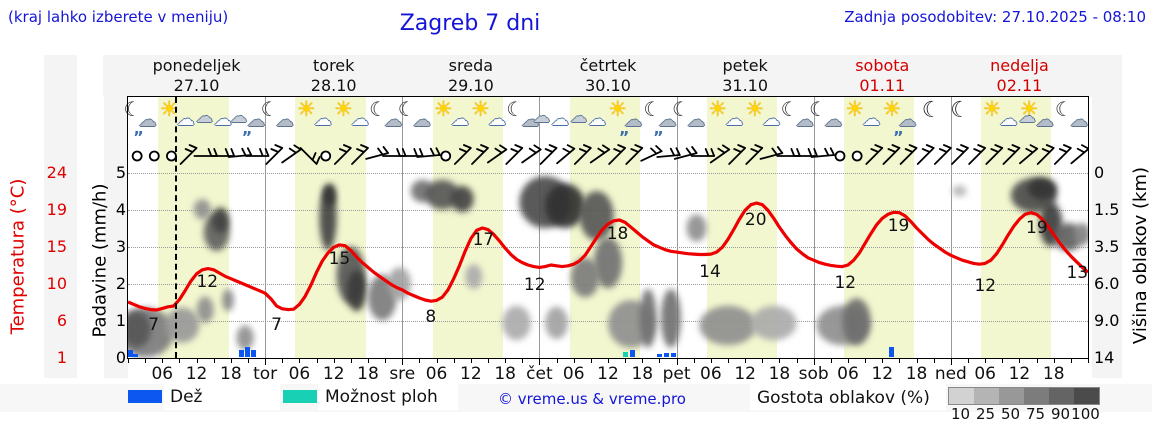 The image size is (1152, 443). What do you see at coordinates (196, 65) in the screenshot?
I see `day-name: ponedeljek` at bounding box center [196, 65].